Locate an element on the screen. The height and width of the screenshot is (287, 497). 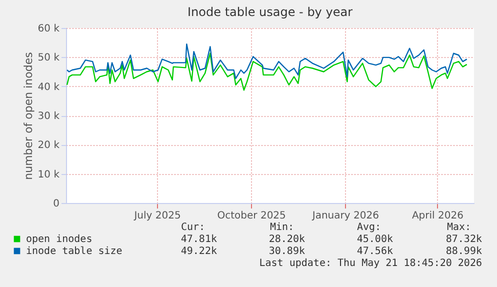
text: 49.22k is located at coordinates (198, 251).